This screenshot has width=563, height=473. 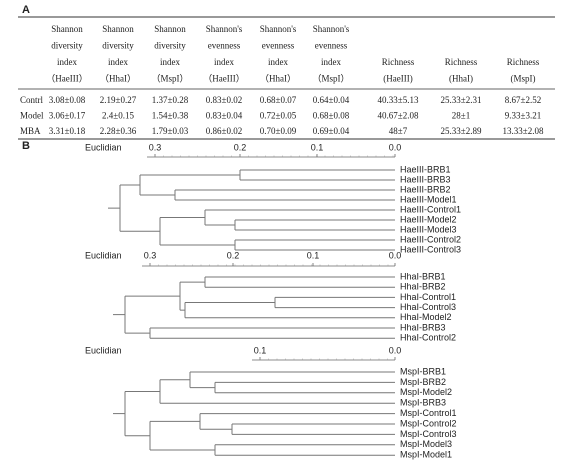 What do you see at coordinates (426, 392) in the screenshot?
I see `leaf-label: MspI-Model2` at bounding box center [426, 392].